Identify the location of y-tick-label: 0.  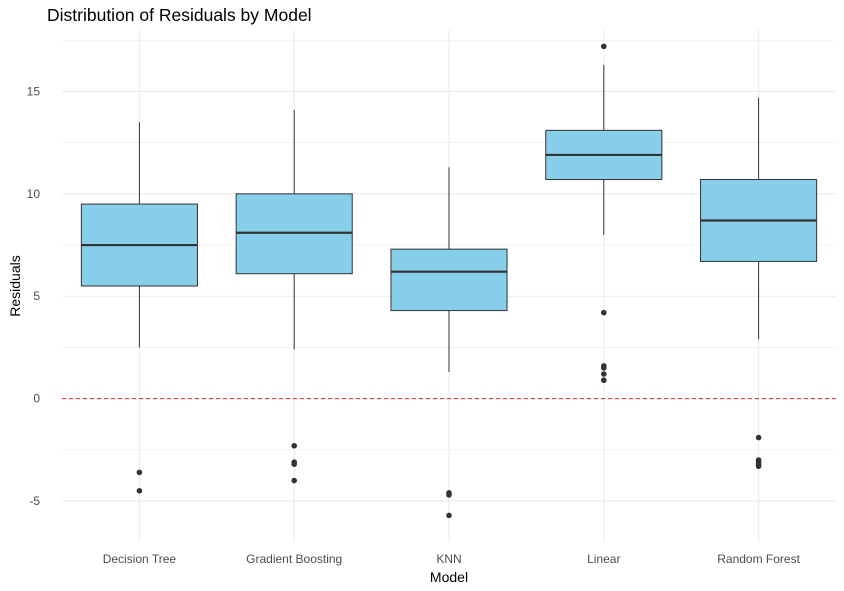
(36, 399).